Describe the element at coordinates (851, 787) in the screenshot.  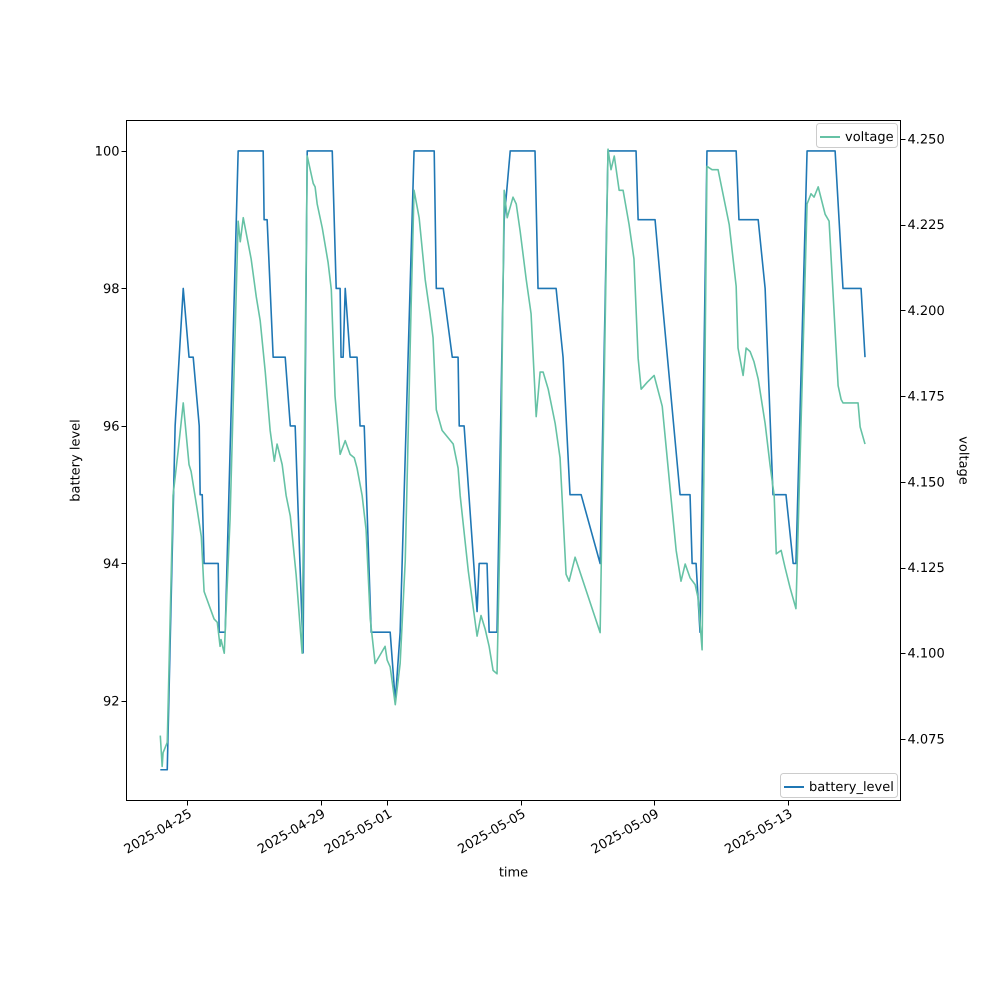
I see `legend-label: battery_level` at that location.